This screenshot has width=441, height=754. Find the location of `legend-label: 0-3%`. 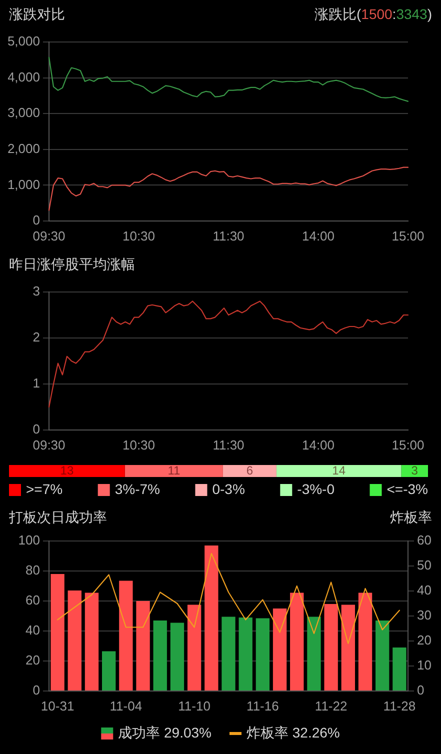

legend-label: 0-3% is located at coordinates (228, 488).